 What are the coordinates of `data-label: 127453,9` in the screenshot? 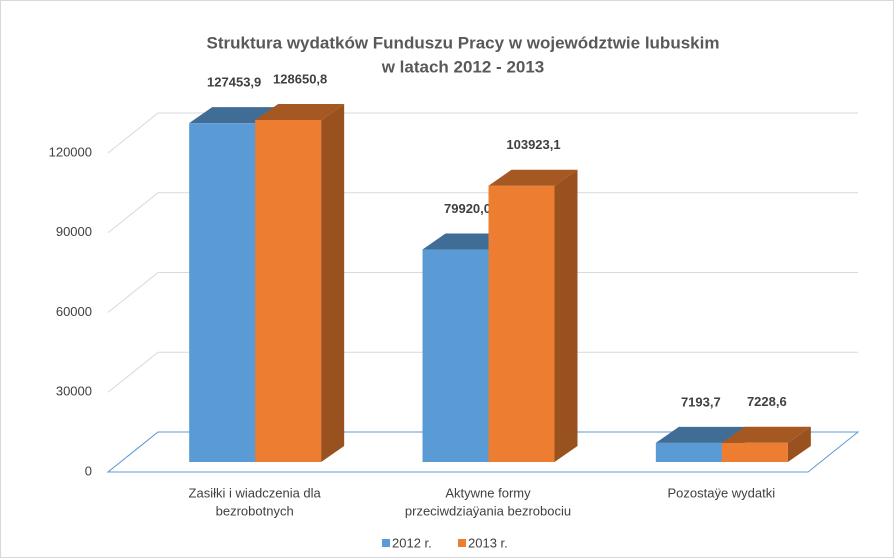 It's located at (234, 82).